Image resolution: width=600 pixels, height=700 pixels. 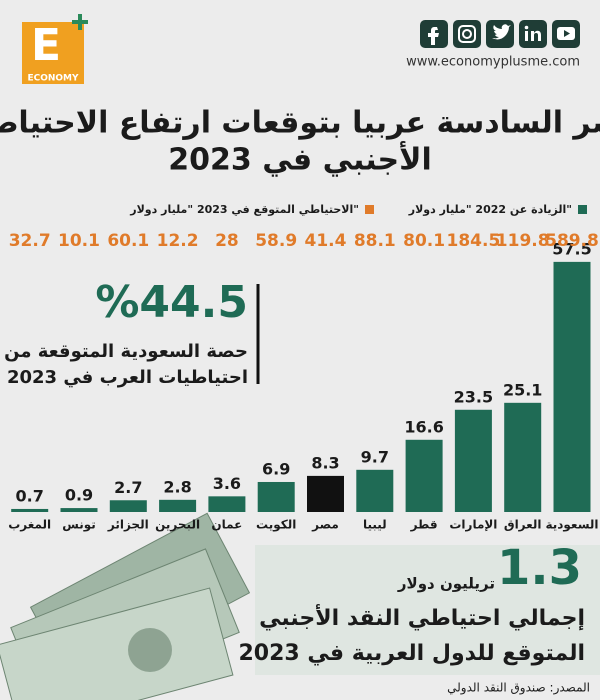 I want to click on reserve-value: 12.2, so click(x=178, y=241).